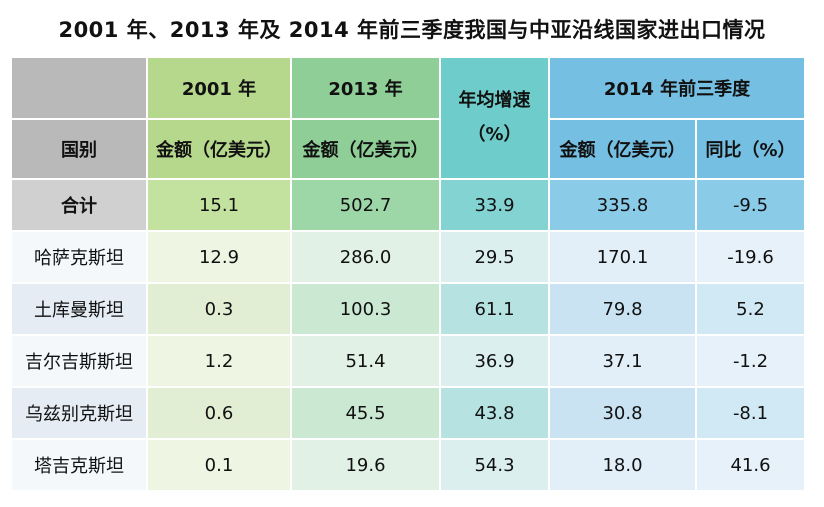  I want to click on header-blank-cell, so click(79, 88).